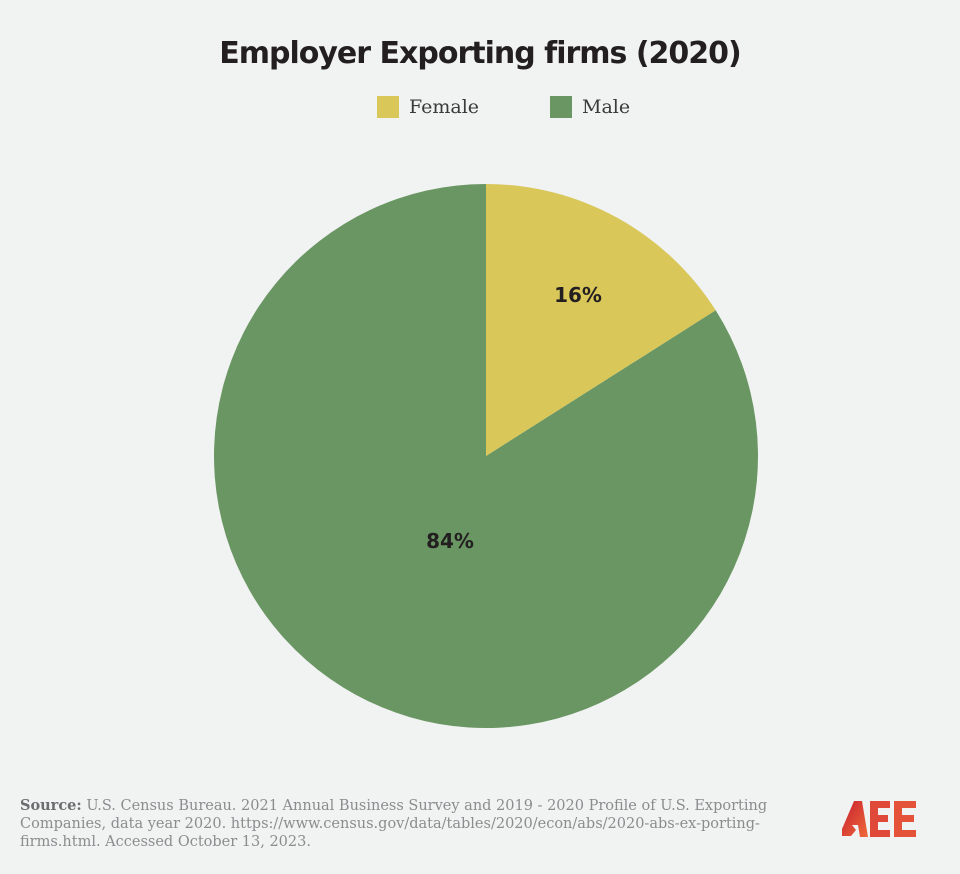 The image size is (960, 874). Describe the element at coordinates (561, 107) in the screenshot. I see `legend-swatch-male` at that location.